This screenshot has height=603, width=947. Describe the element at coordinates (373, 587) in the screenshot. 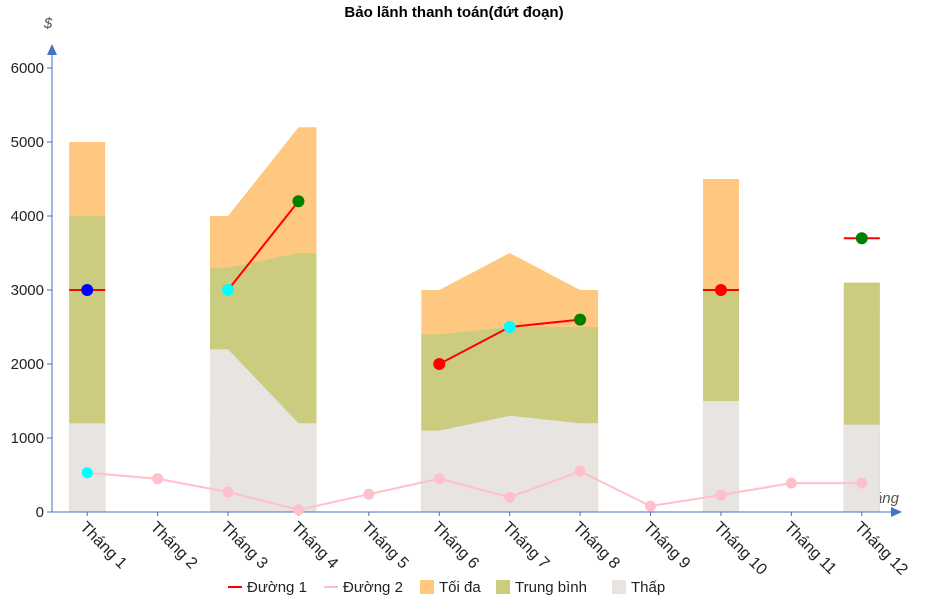

I see `legend-label-duong-2: Đường 2` at that location.